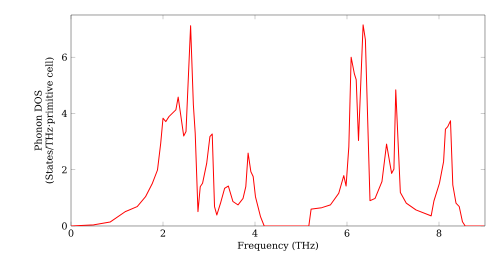 This screenshot has height=280, width=500. Describe the element at coordinates (44, 121) in the screenshot. I see `y-axis-title: Phonon DOS (States/THz·primitive cell)` at that location.